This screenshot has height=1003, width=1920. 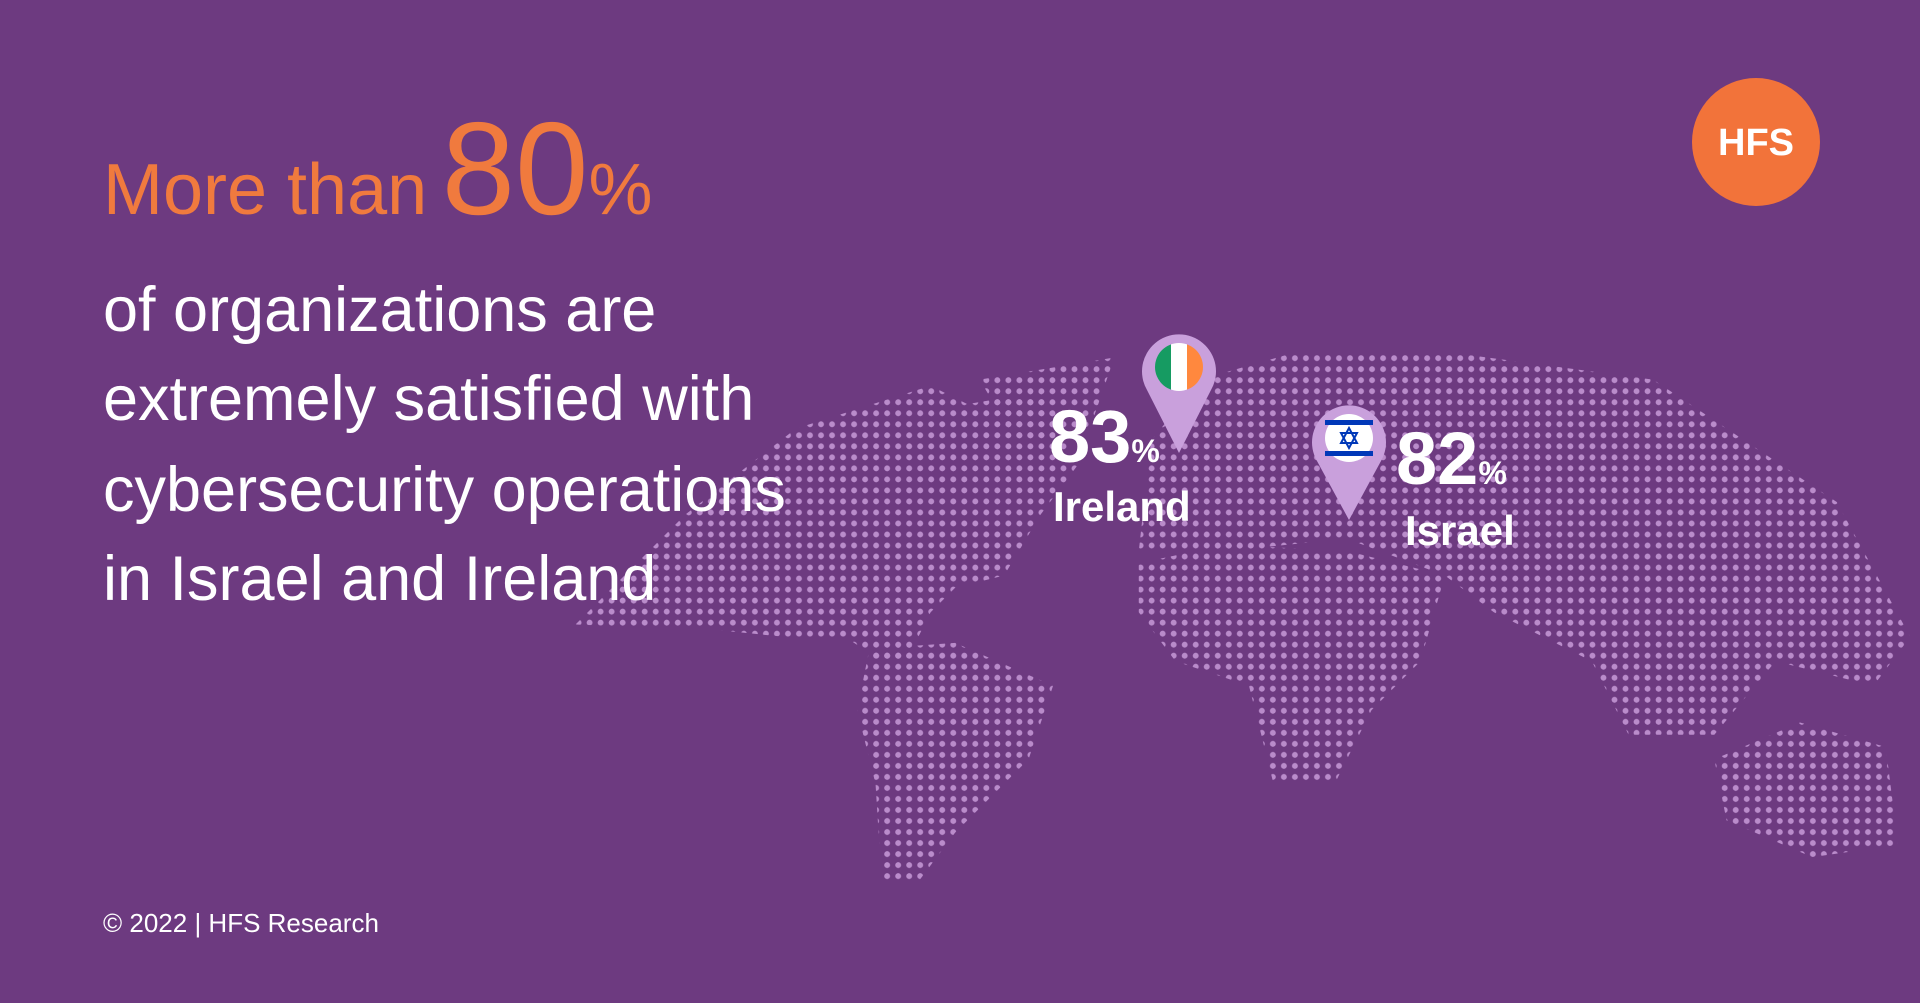 What do you see at coordinates (265, 190) in the screenshot?
I see `headline-prefix: More than` at bounding box center [265, 190].